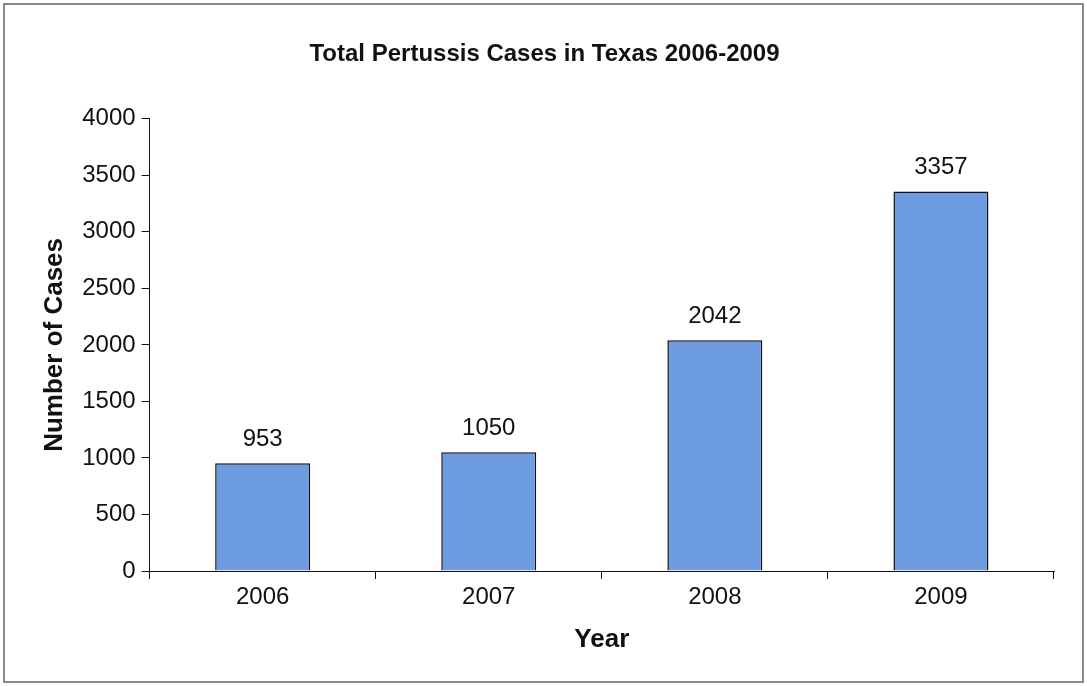  What do you see at coordinates (109, 400) in the screenshot?
I see `y-tick-label: 1500` at bounding box center [109, 400].